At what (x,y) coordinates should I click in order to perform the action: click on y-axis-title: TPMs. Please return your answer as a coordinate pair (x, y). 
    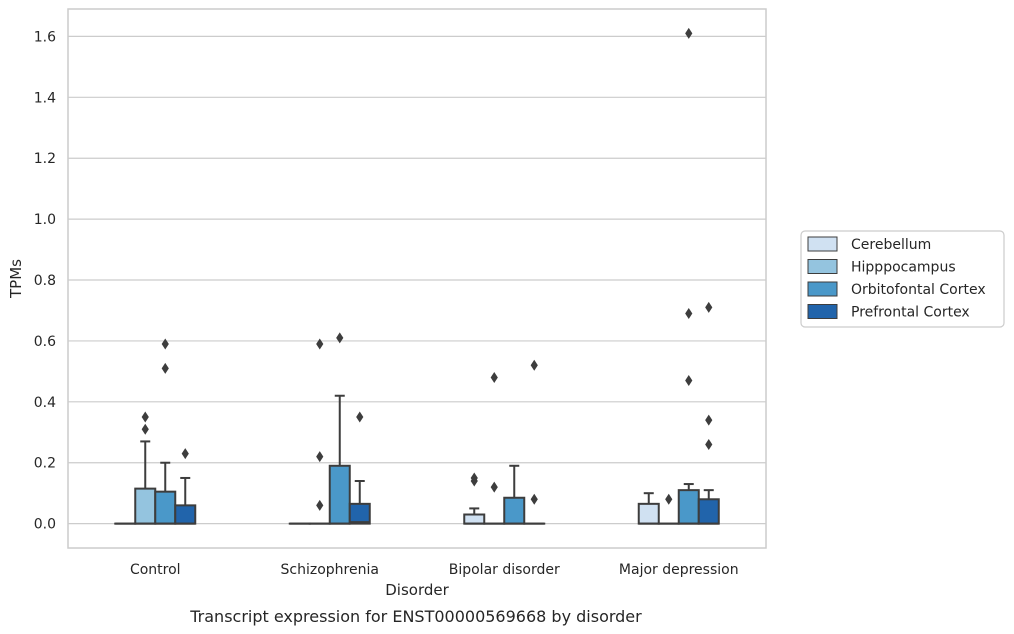
    Looking at the image, I should click on (16, 279).